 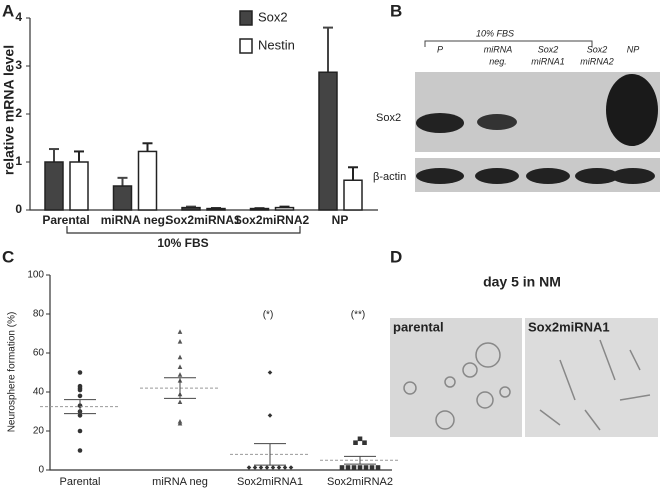 I want to click on annotation: (*), so click(x=268, y=315).